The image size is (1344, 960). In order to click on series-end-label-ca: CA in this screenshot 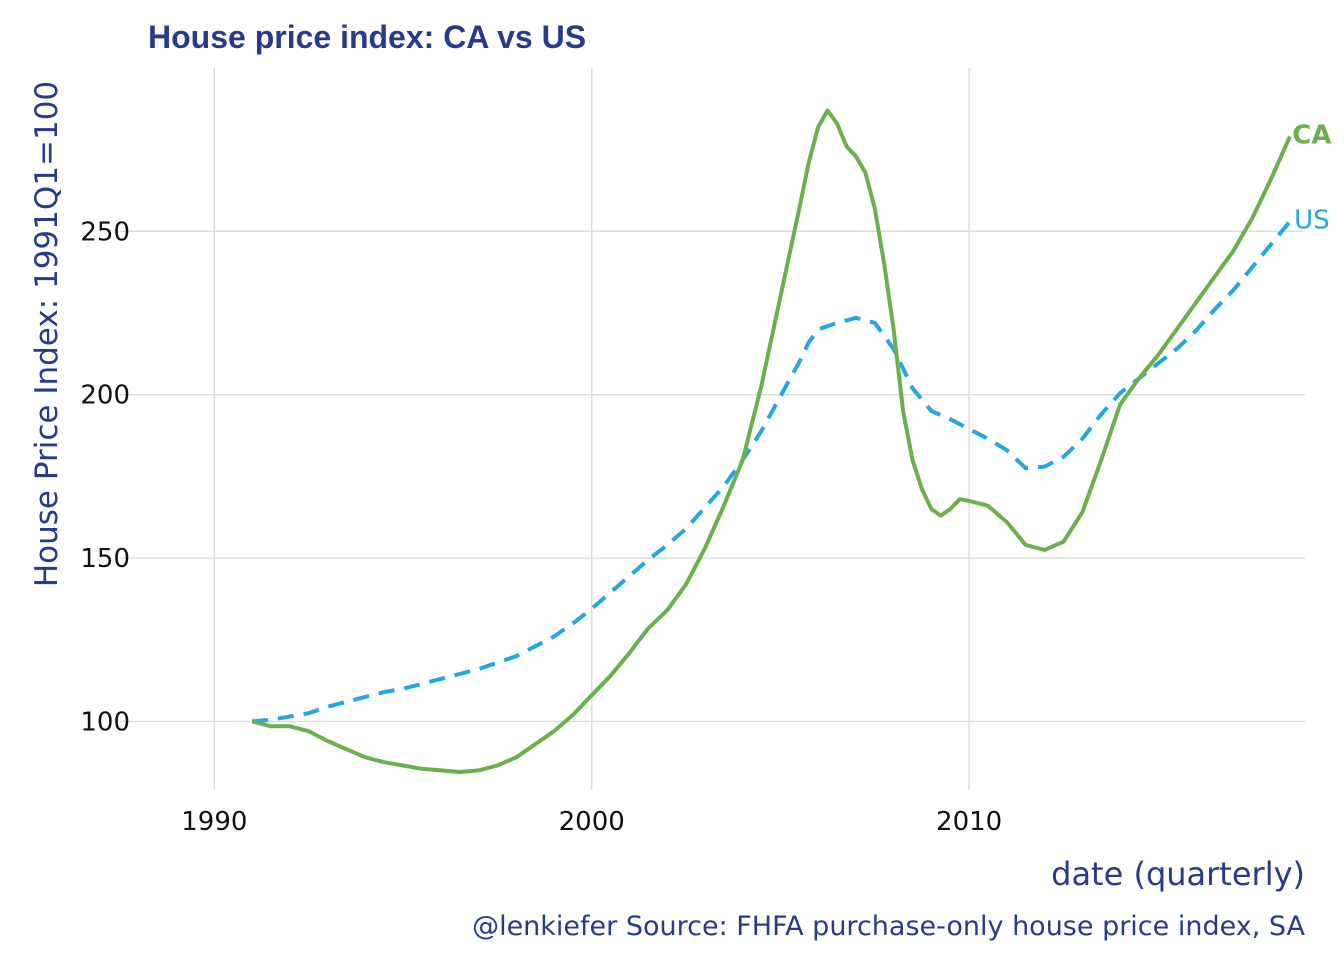, I will do `click(1311, 136)`.